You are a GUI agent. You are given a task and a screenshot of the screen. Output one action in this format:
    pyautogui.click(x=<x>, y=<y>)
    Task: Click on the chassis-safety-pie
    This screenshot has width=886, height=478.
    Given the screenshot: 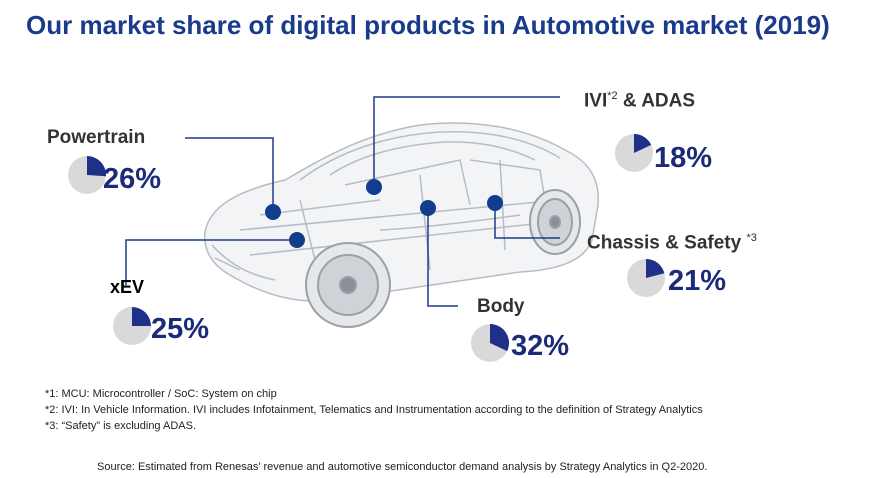 What is the action you would take?
    pyautogui.click(x=646, y=278)
    